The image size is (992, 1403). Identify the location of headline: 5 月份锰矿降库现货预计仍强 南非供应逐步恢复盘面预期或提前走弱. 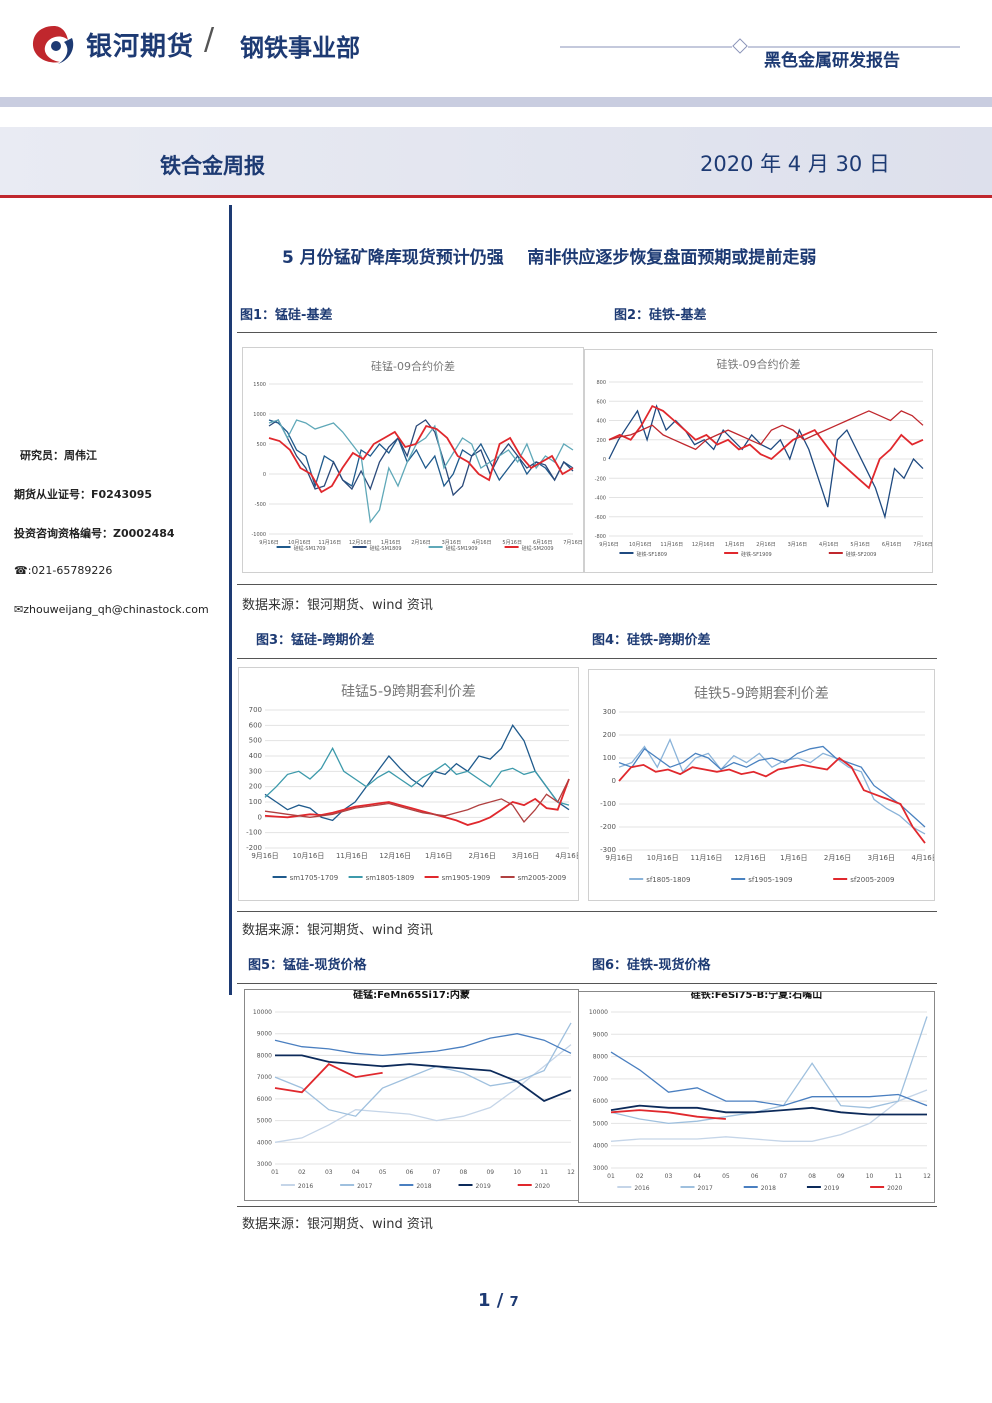
(549, 258).